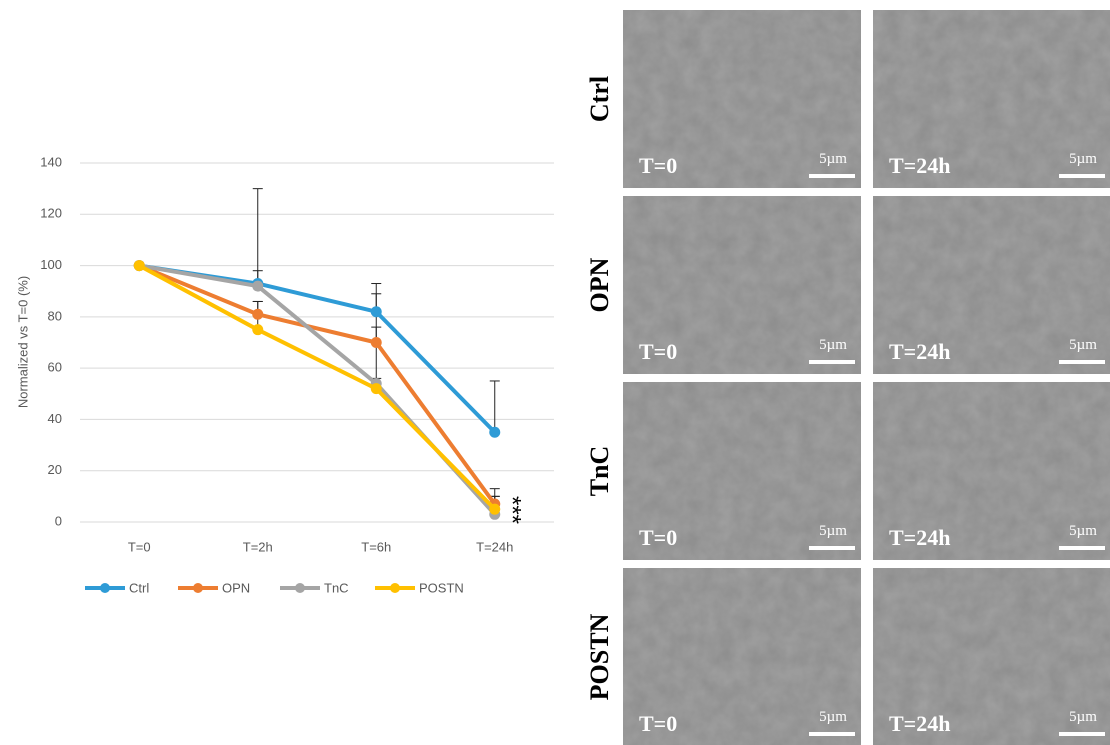 The image size is (1110, 745). I want to click on y-tick-label: 60, so click(55, 367).